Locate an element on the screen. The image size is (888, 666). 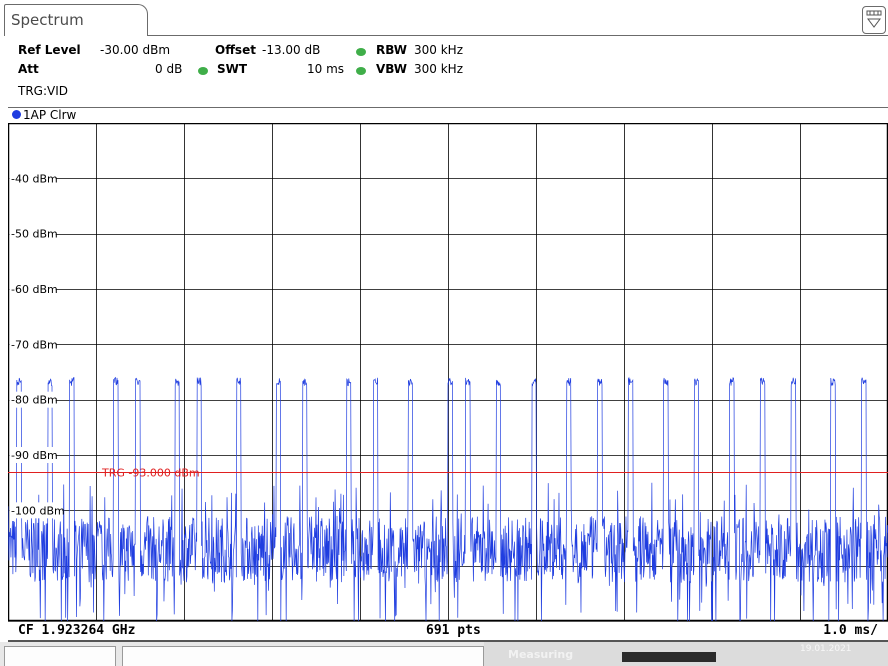
center-frequency: CF 1.923264 GHz is located at coordinates (77, 630).